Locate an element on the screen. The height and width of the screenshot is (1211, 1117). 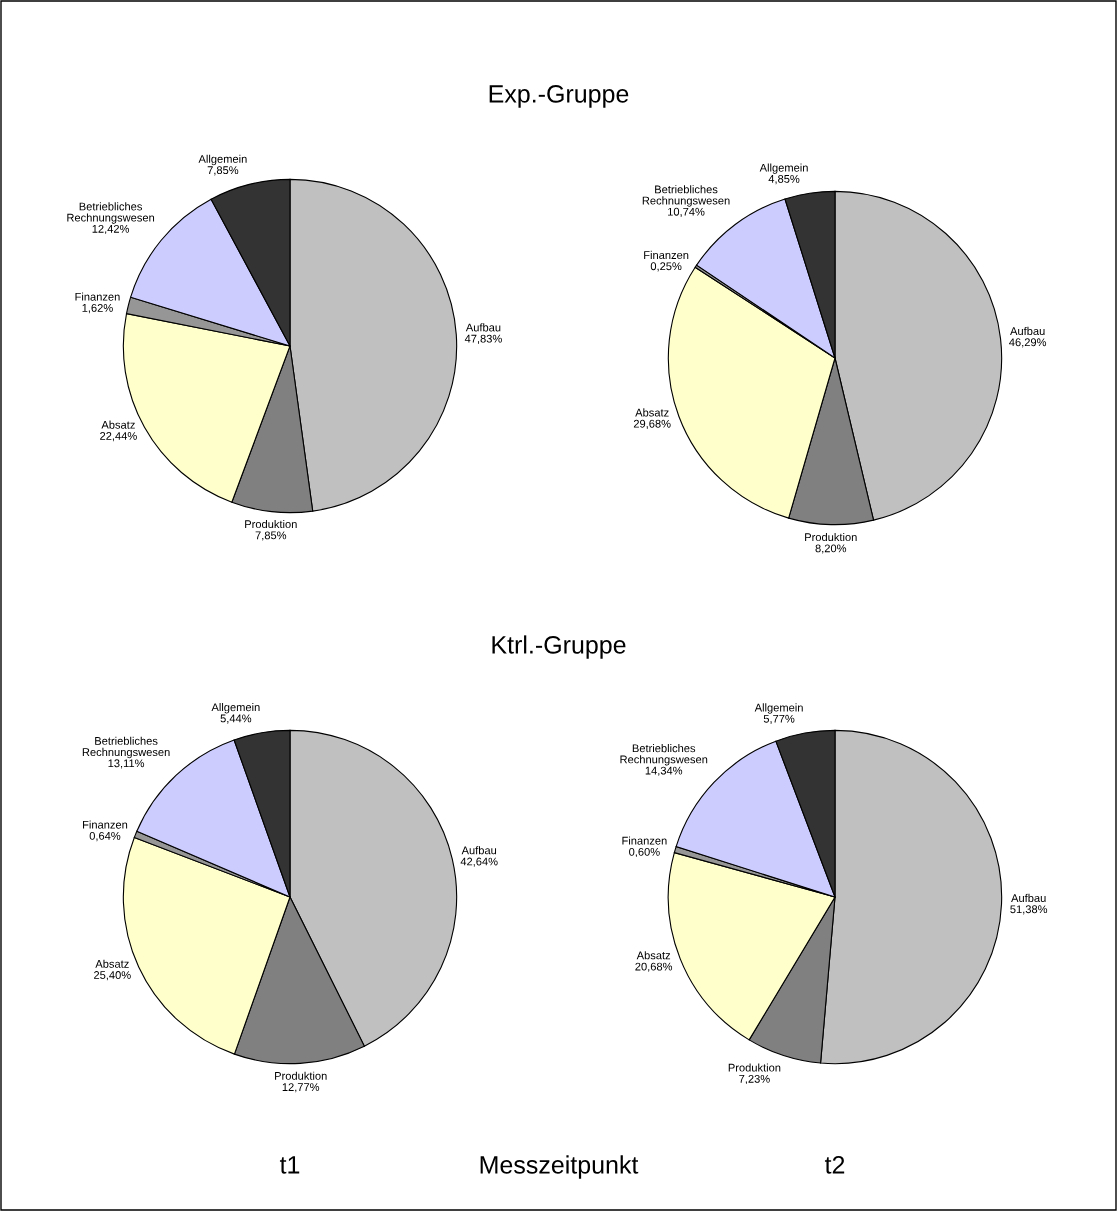
data-label: 5,44% is located at coordinates (236, 719).